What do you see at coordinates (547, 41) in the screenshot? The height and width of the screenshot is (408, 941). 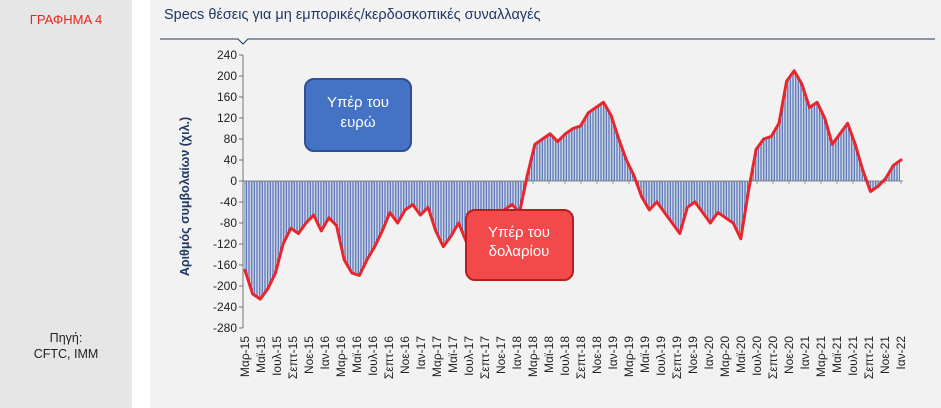 I see `title-rule` at bounding box center [547, 41].